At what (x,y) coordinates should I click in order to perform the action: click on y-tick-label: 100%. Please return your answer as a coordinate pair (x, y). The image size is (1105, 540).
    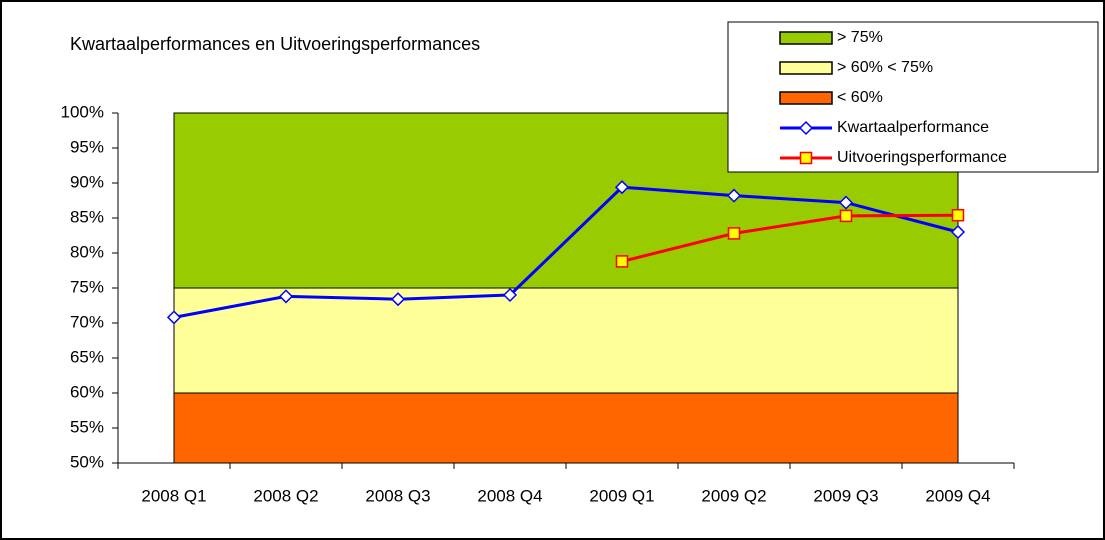
    Looking at the image, I should click on (82, 111).